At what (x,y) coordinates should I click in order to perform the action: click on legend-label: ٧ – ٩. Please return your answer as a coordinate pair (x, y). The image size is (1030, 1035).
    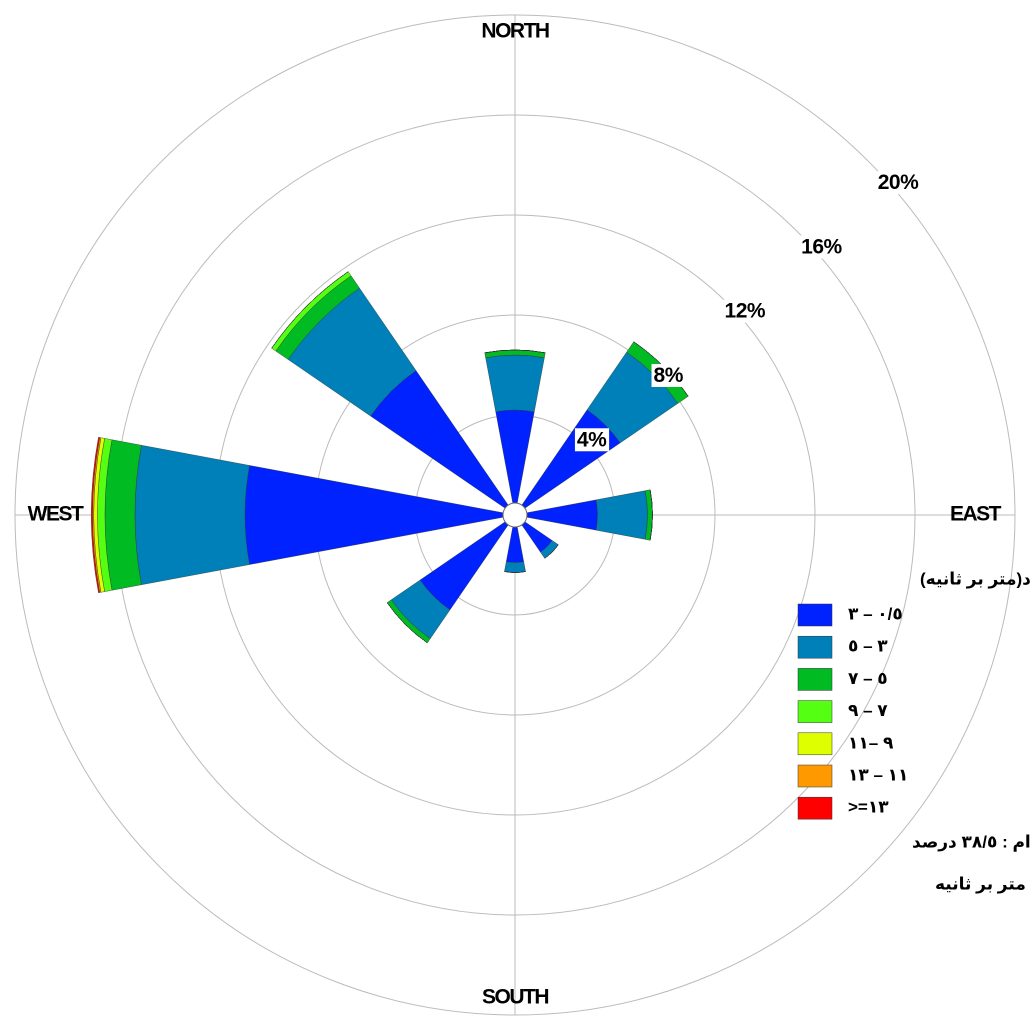
    Looking at the image, I should click on (868, 710).